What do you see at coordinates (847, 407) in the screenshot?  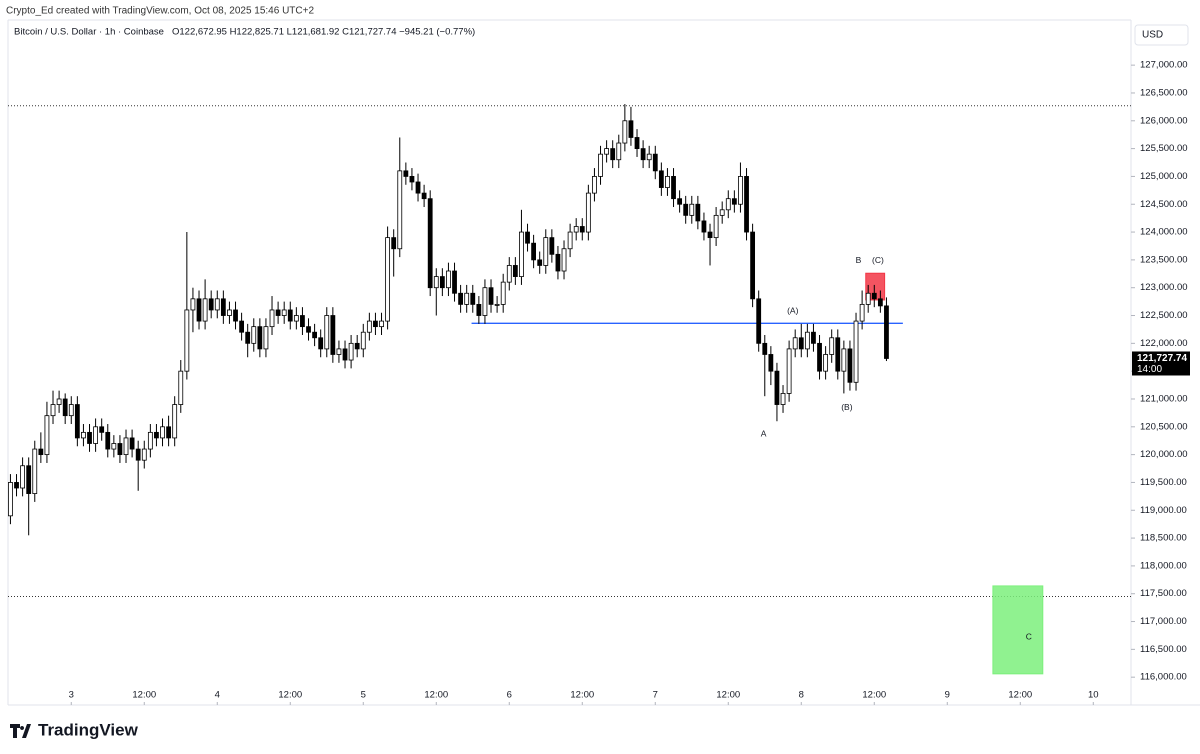 I see `wave-label: (B)` at bounding box center [847, 407].